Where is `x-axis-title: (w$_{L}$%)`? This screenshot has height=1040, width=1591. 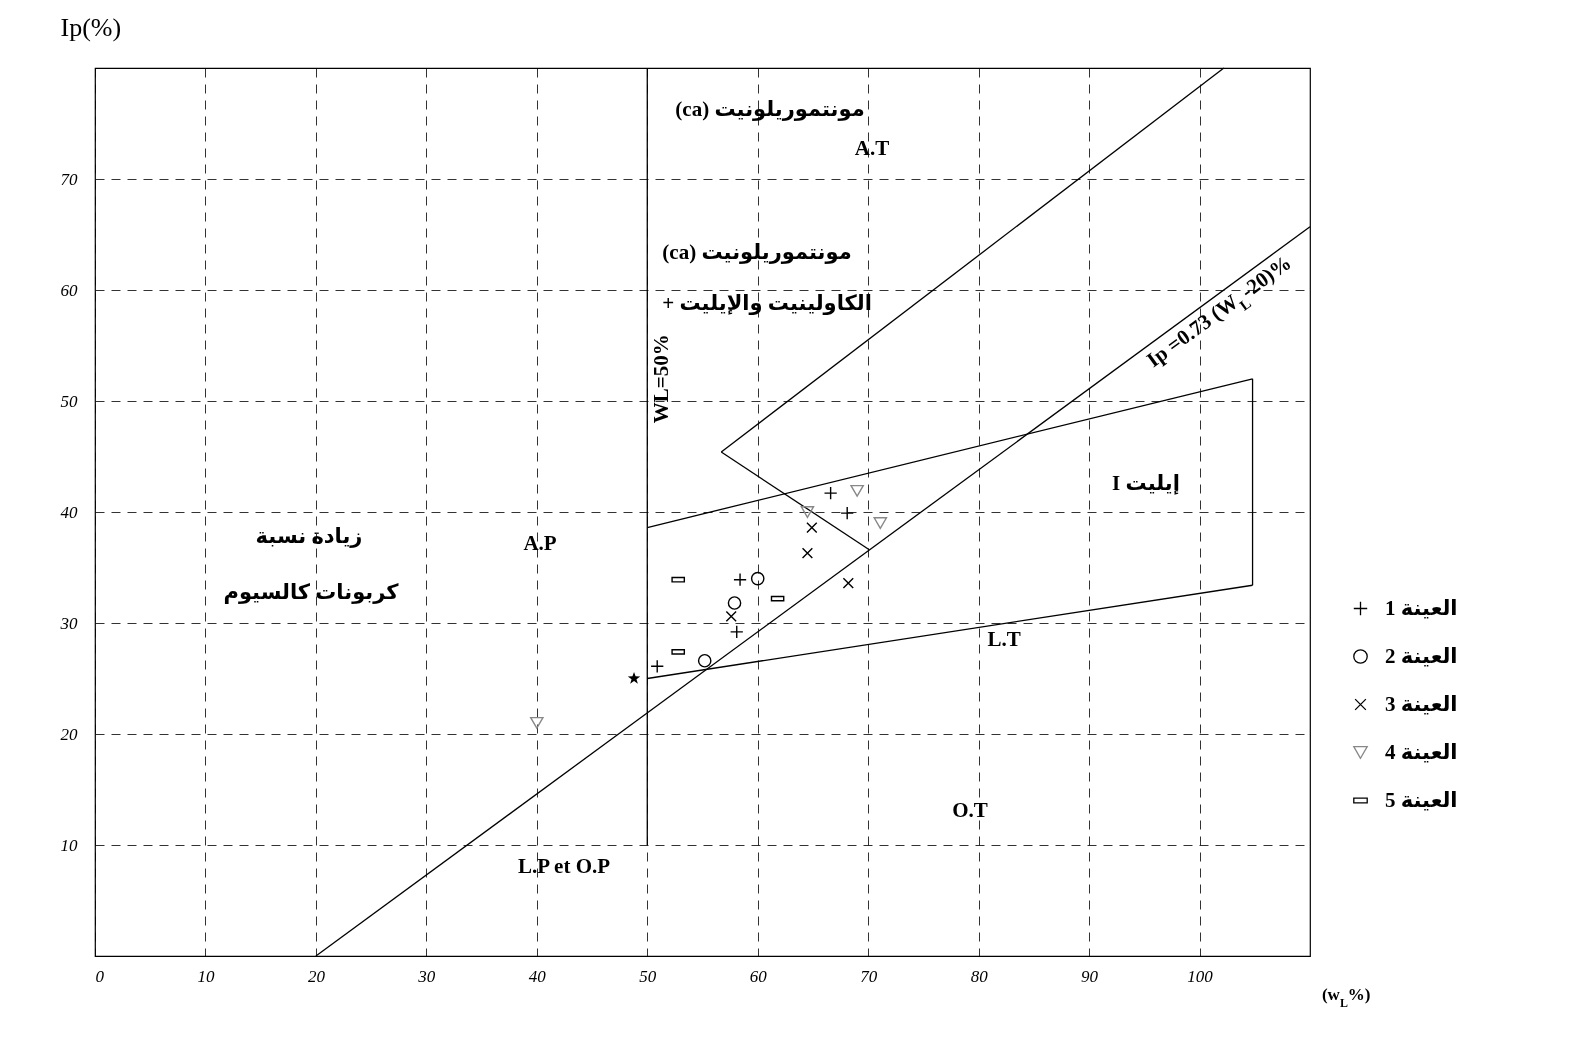
x-axis-title: (w$_{L}$%) is located at coordinates (1346, 997).